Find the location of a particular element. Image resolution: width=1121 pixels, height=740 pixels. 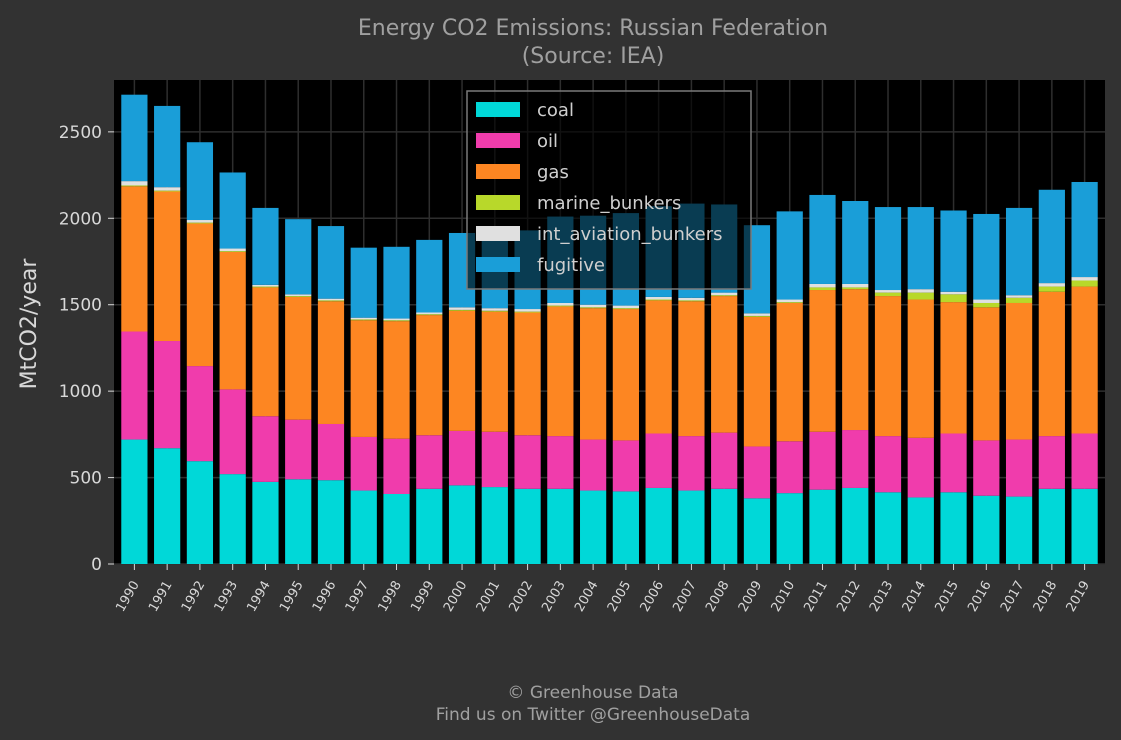

bar-marine_bunkers-2007 is located at coordinates (691, 301).